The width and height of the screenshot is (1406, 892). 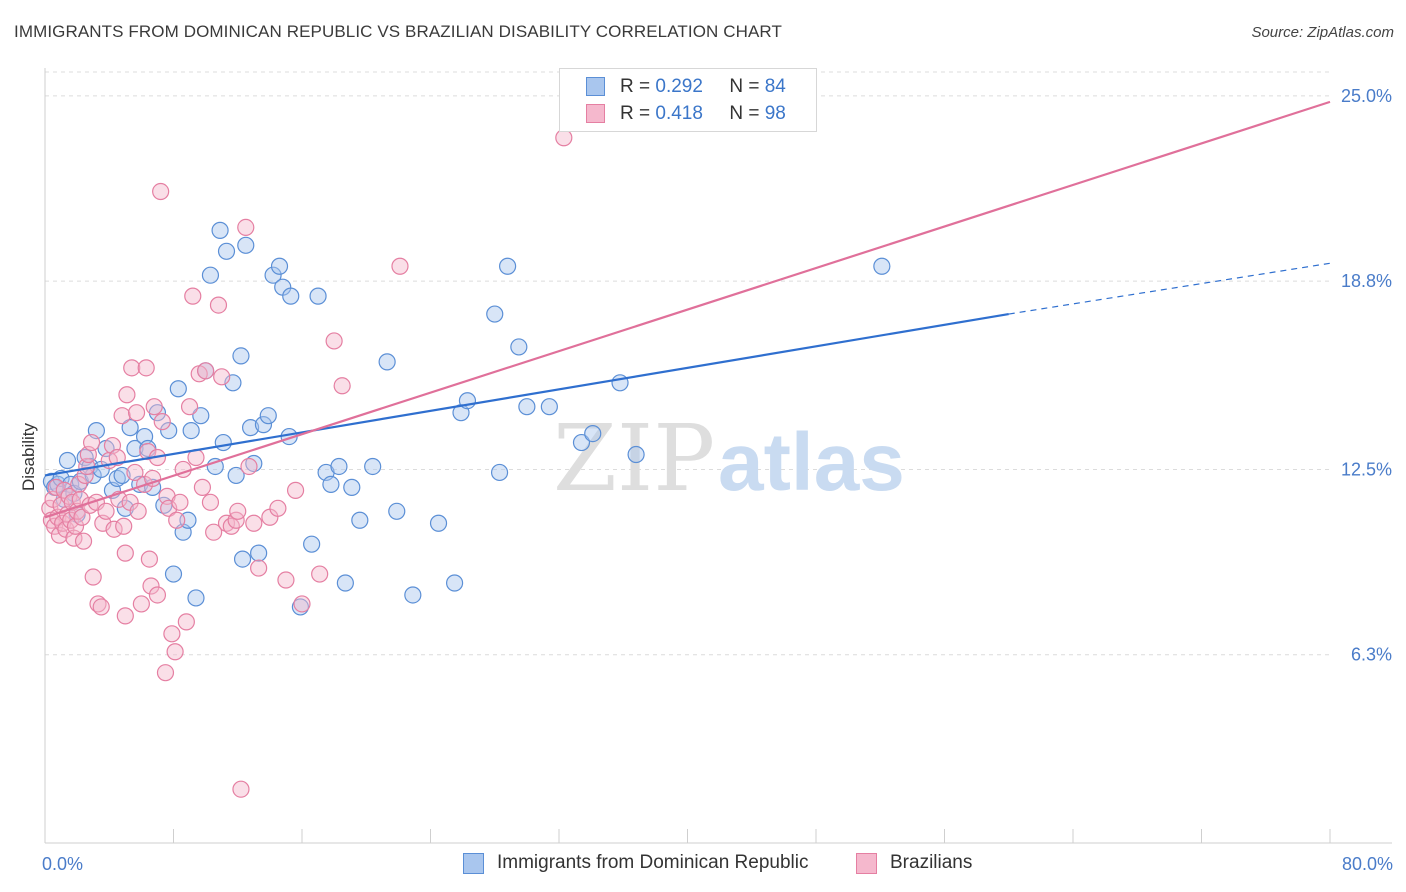 What do you see at coordinates (653, 862) in the screenshot?
I see `legend-label-dominican-republic: Immigrants from Dominican Republic` at bounding box center [653, 862].